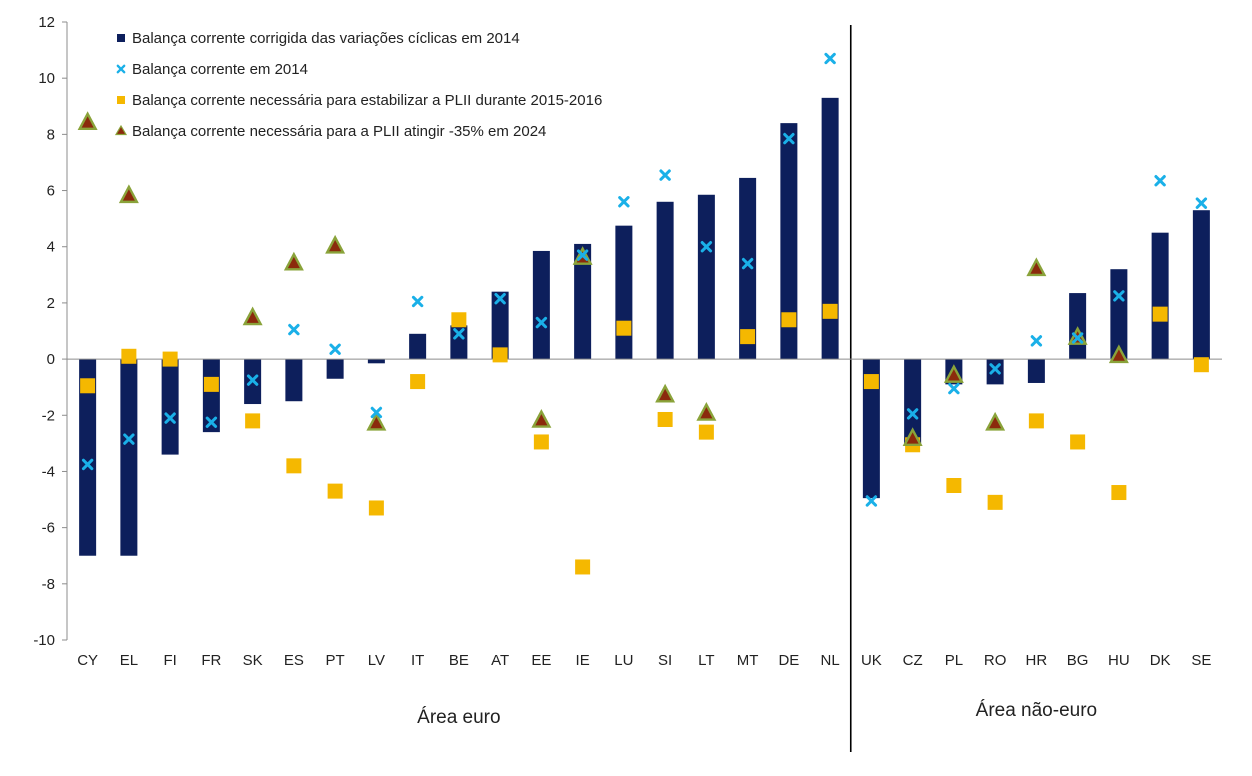 The width and height of the screenshot is (1252, 776). I want to click on category-label: DE, so click(788, 660).